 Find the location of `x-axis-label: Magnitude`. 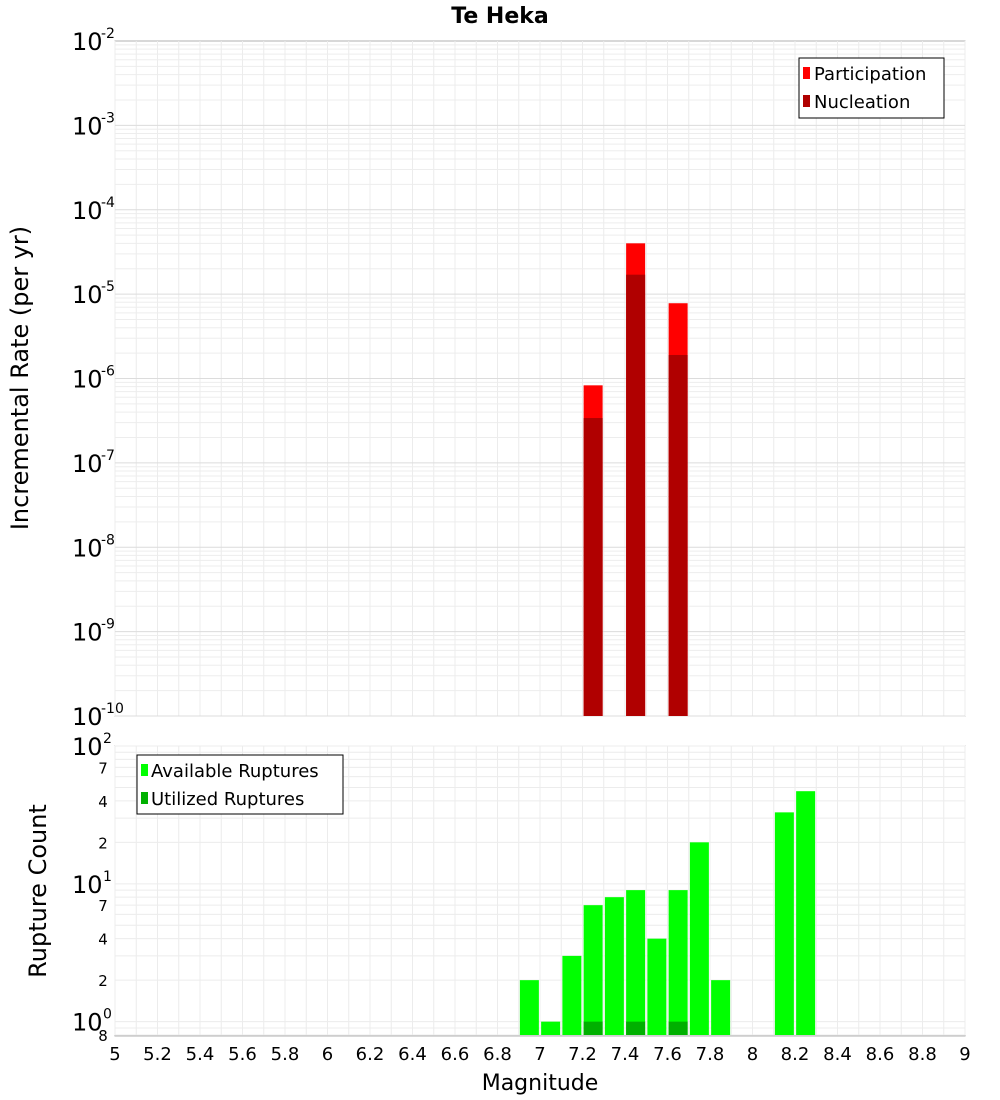

x-axis-label: Magnitude is located at coordinates (540, 1083).